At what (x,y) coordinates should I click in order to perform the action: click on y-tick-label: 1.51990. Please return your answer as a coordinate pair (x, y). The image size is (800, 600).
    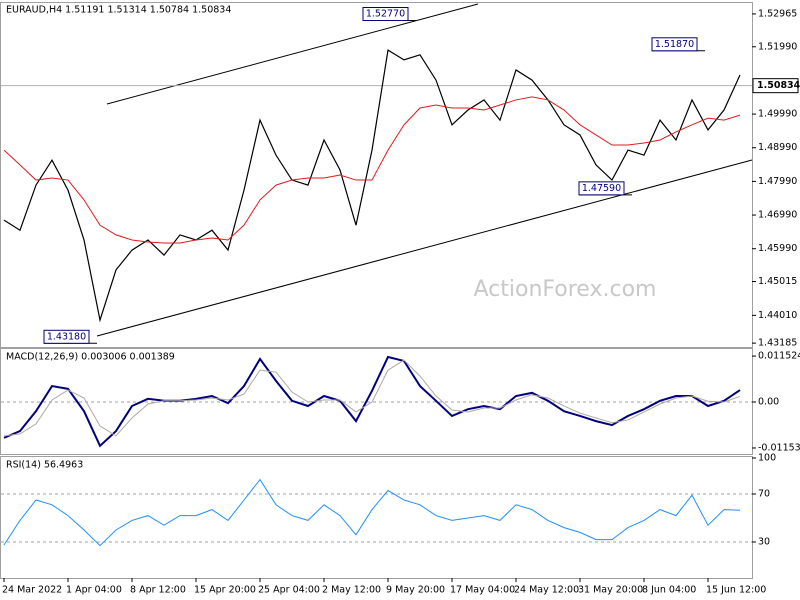
    Looking at the image, I should click on (777, 46).